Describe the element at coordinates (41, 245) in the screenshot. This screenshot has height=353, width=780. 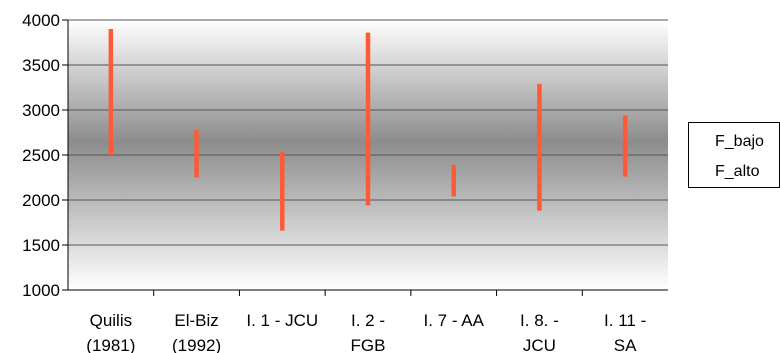
I see `y-tick-label: 1500` at that location.